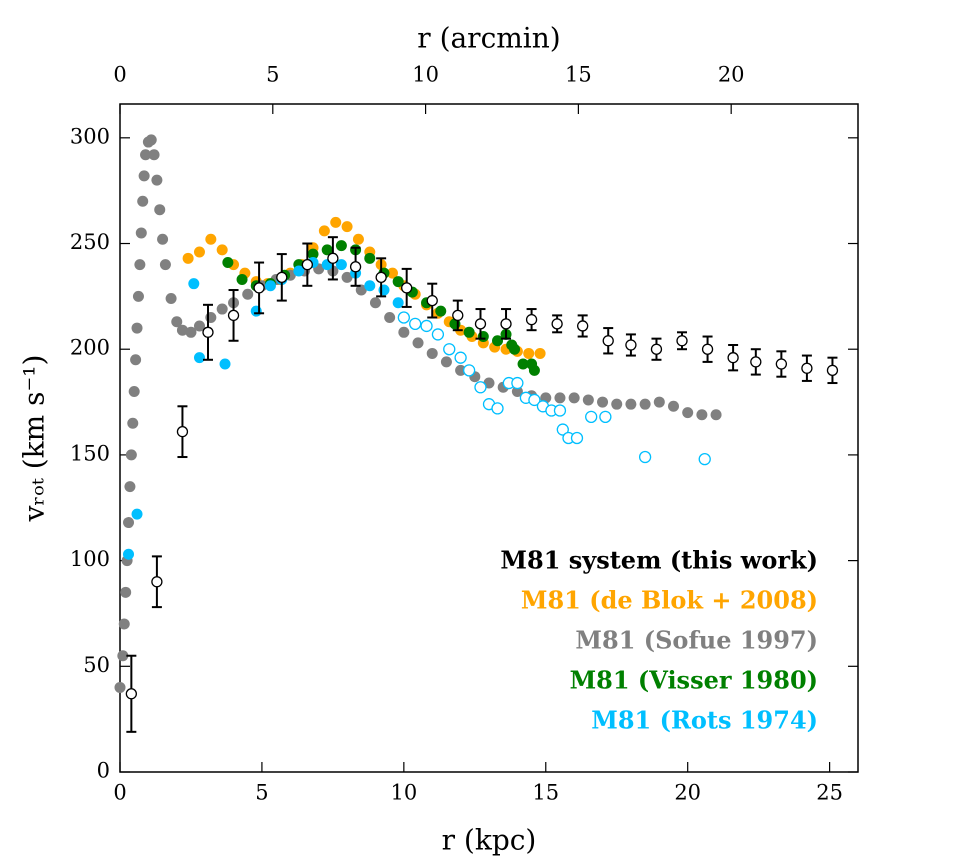  What do you see at coordinates (669, 600) in the screenshot?
I see `legend-entry: M81 (de Blok + 2008)` at bounding box center [669, 600].